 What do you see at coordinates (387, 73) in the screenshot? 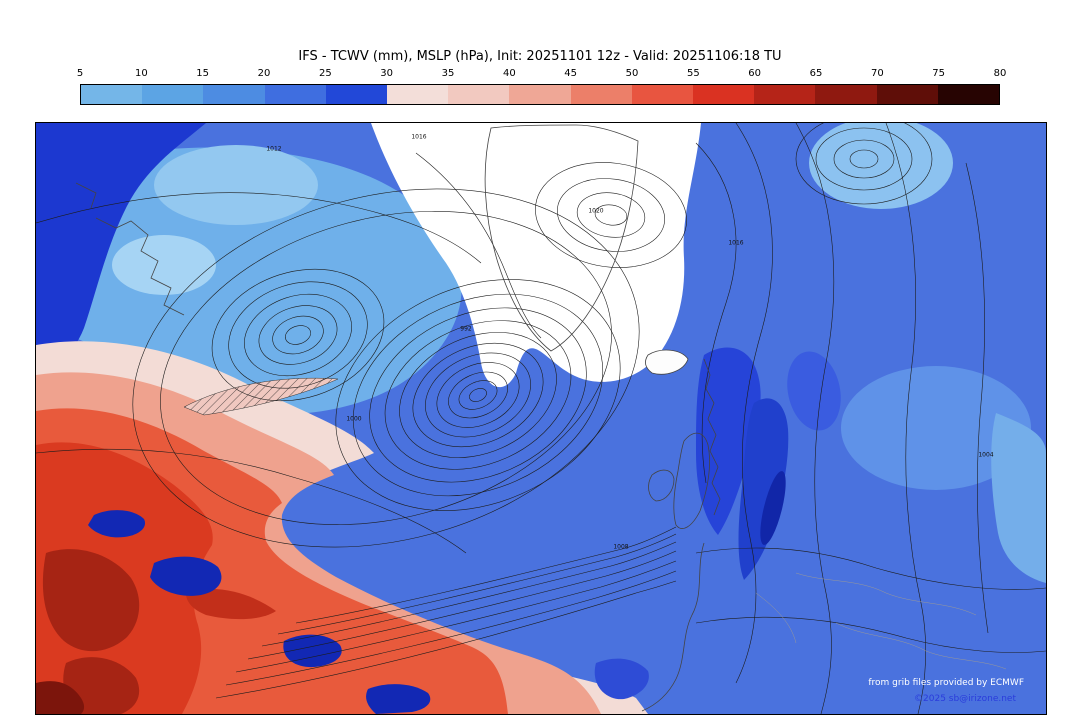
I see `colorbar-tick-label: 30` at bounding box center [387, 73].